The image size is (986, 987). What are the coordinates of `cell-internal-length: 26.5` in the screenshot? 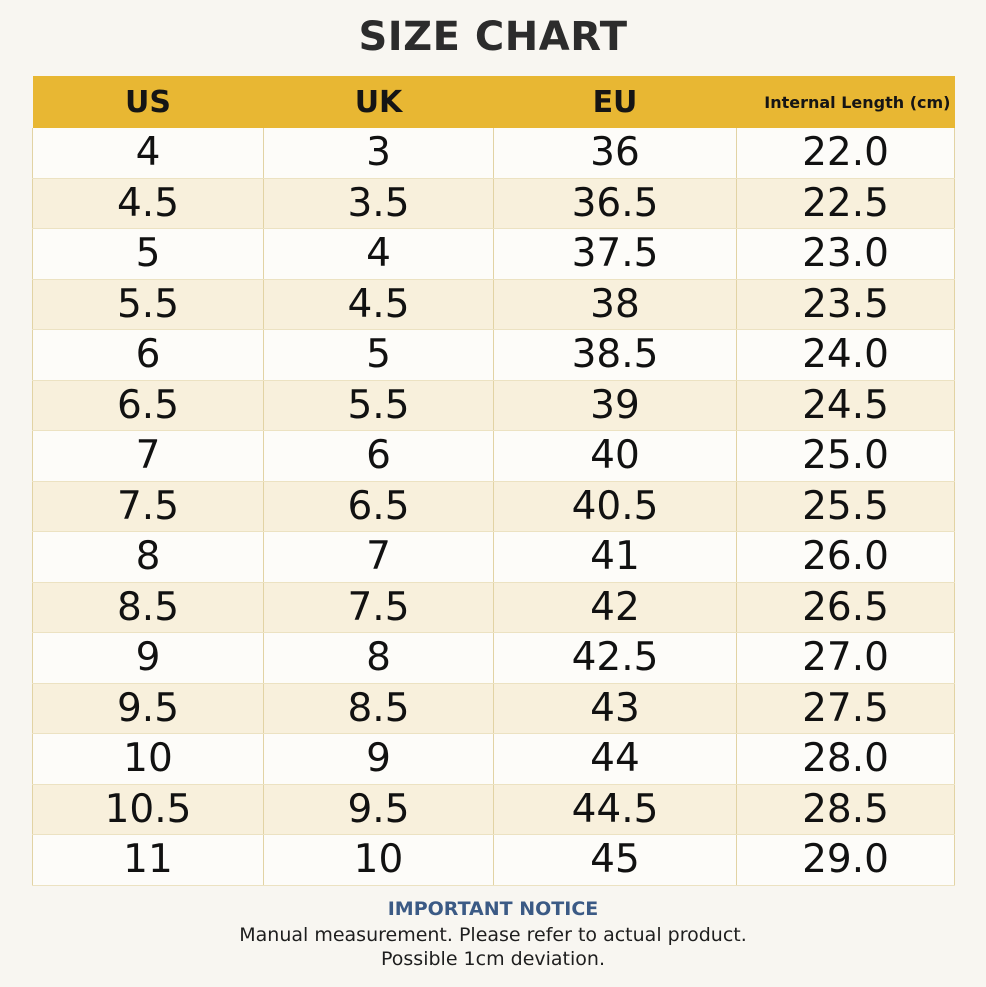 It's located at (845, 607).